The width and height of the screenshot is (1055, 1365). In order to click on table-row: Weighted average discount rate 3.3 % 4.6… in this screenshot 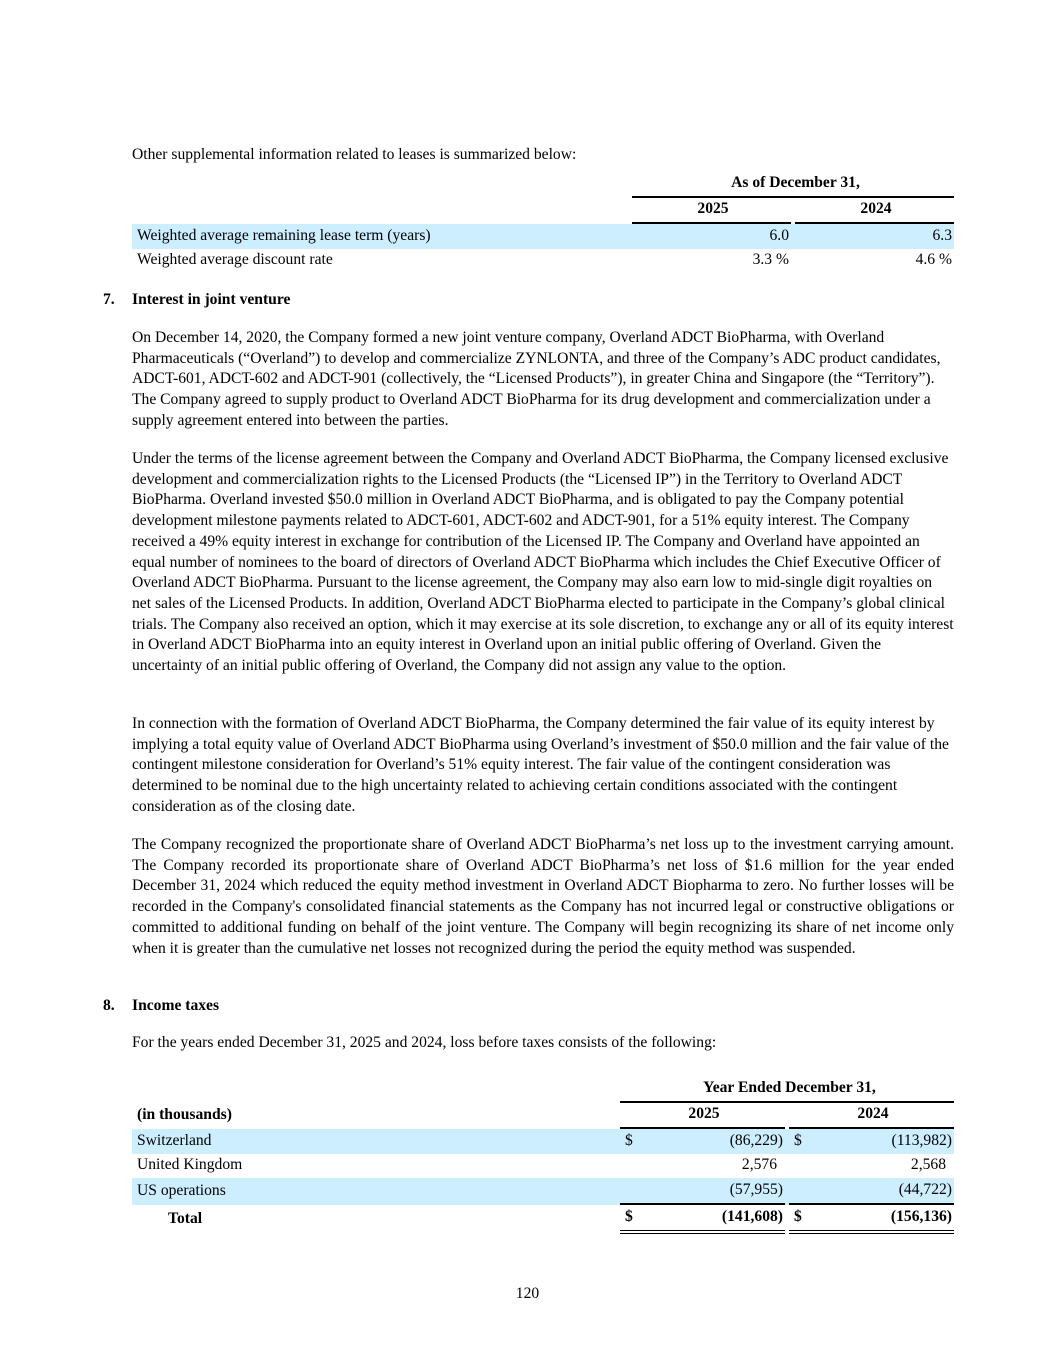, I will do `click(544, 260)`.